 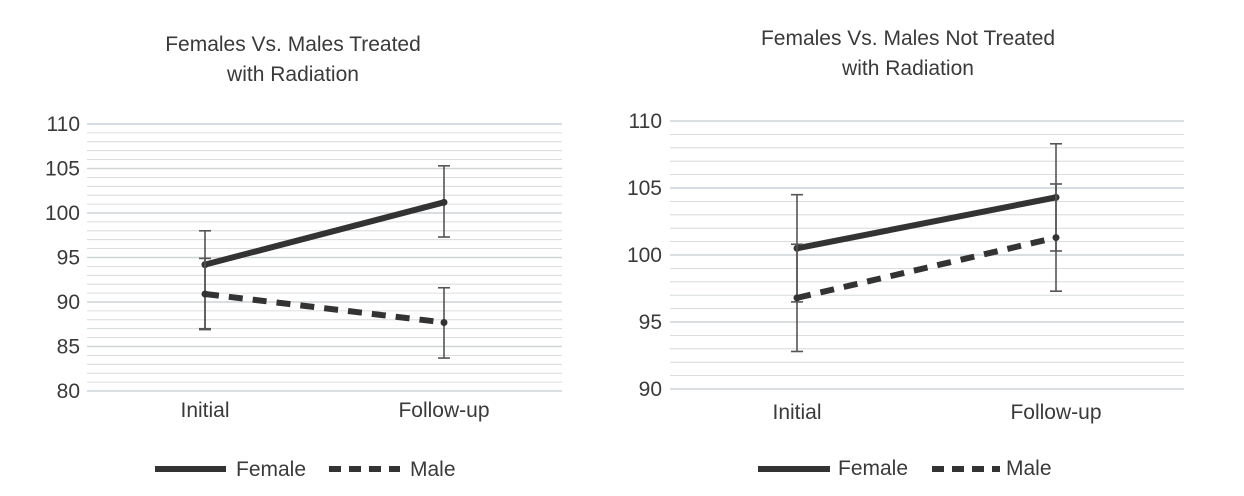 I want to click on y-axis-ticks: 90 95 100 105 110, so click(x=644, y=255).